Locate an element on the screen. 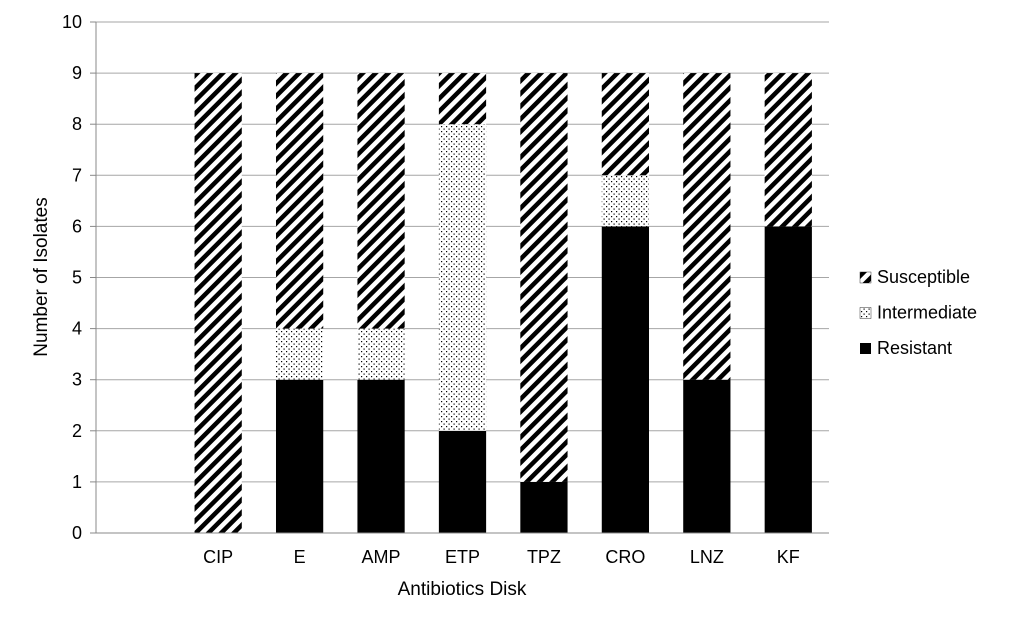 The height and width of the screenshot is (632, 1014). x-tick-label: E is located at coordinates (300, 557).